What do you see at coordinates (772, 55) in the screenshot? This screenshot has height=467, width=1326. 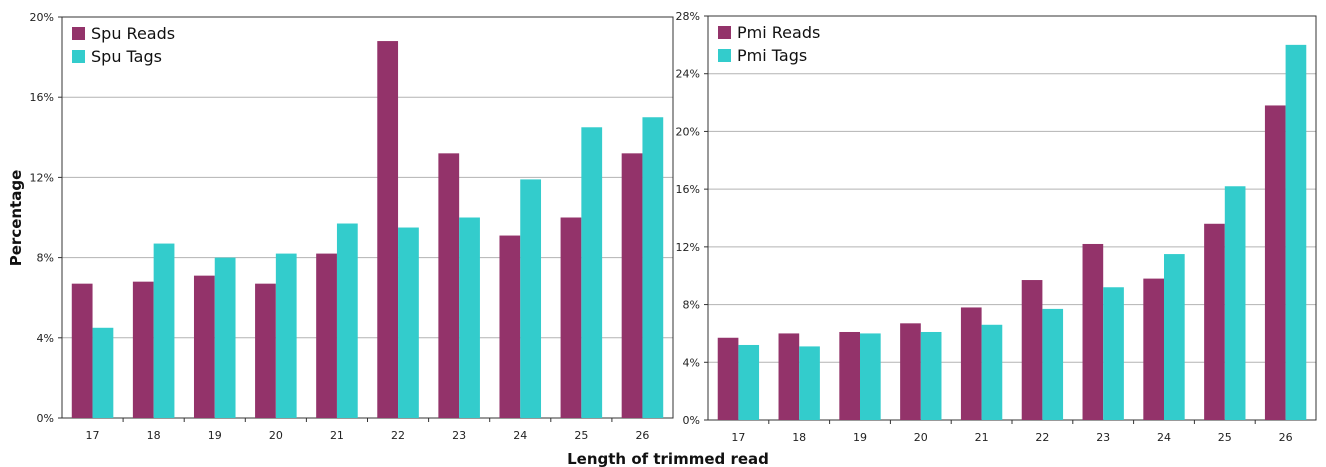 I see `legend-label-tags: Pmi Tags` at bounding box center [772, 55].